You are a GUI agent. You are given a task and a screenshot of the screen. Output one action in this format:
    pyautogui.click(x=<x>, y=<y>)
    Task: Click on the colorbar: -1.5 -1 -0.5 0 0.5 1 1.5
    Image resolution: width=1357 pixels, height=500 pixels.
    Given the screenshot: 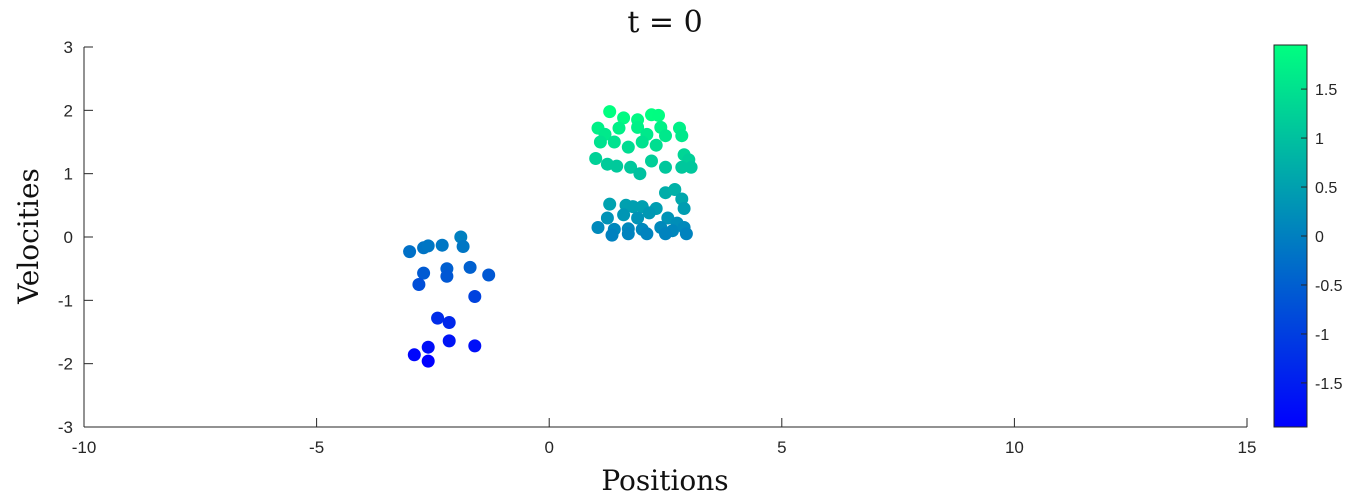 What is the action you would take?
    pyautogui.click(x=1308, y=236)
    